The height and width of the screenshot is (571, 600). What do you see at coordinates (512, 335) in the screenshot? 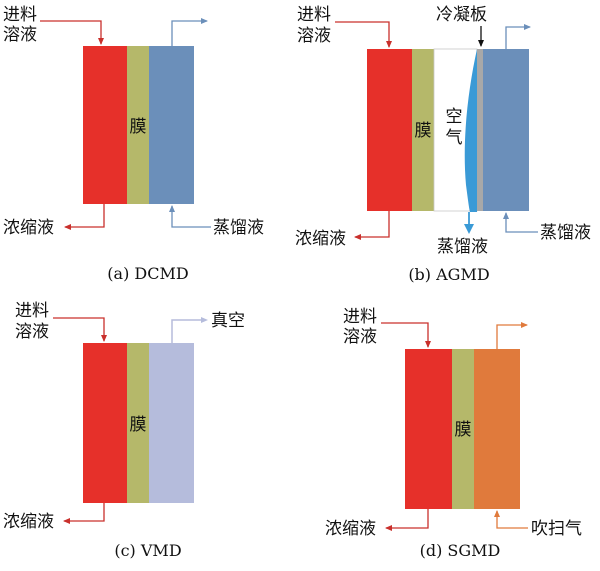
I see `sweep-gas-out-arrow` at bounding box center [512, 335].